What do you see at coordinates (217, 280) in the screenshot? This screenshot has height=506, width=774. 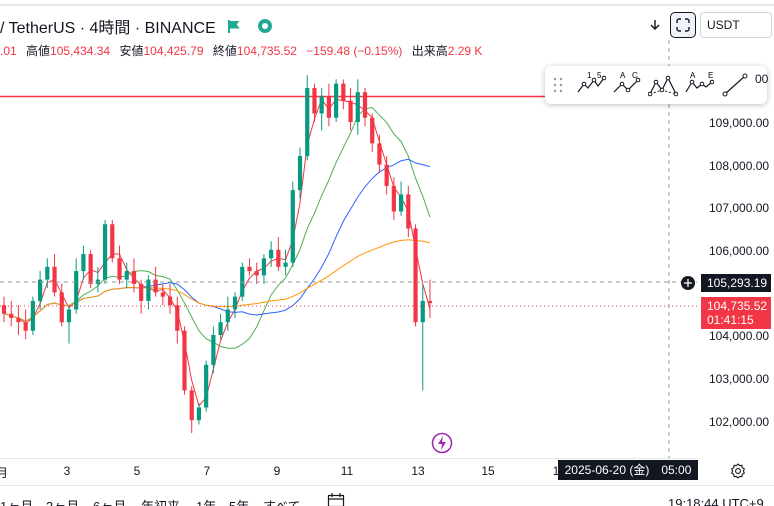 I see `ma-long-line` at bounding box center [217, 280].